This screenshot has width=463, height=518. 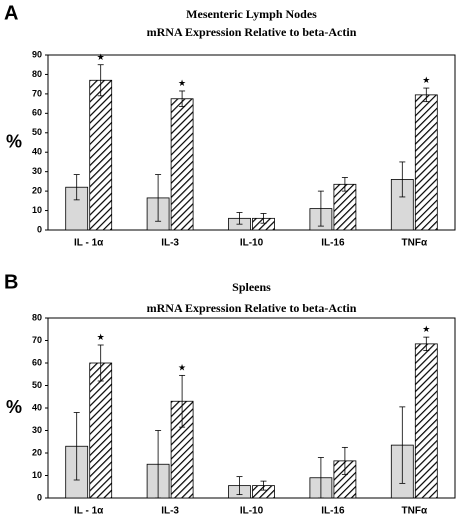 I want to click on chart-title: Mesenteric Lymph Nodes, so click(x=251, y=14).